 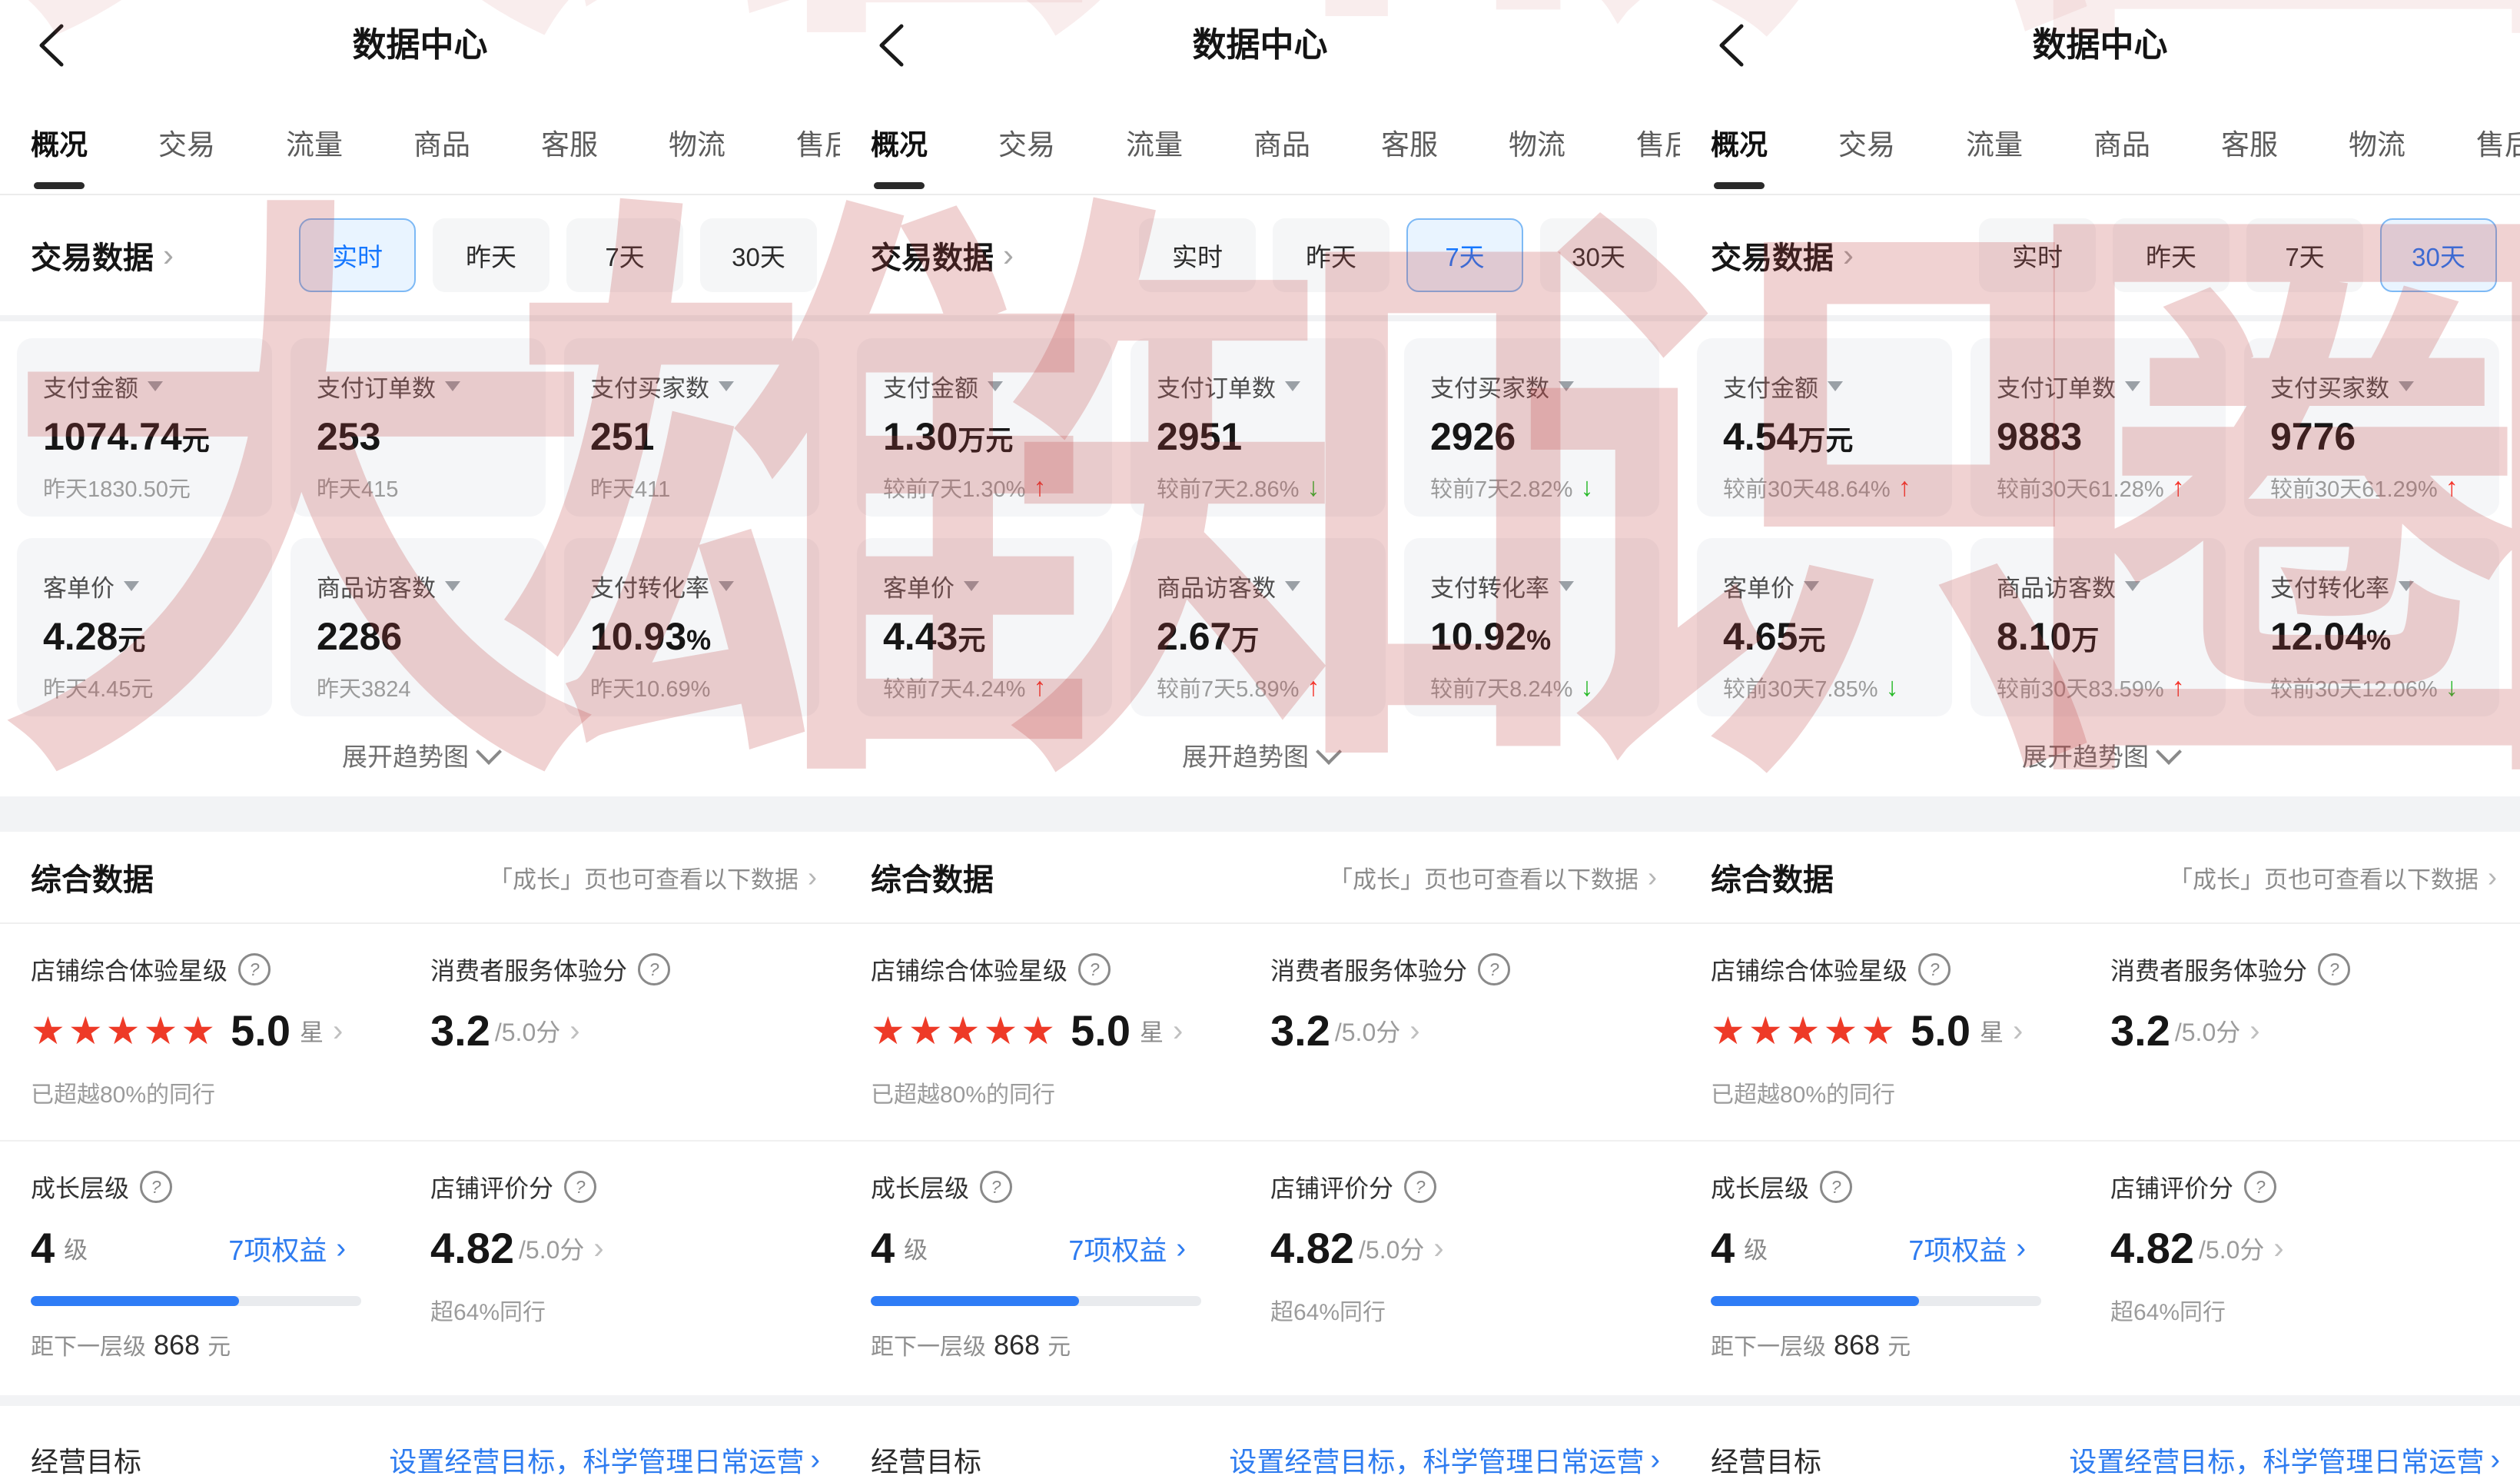 What do you see at coordinates (341, 1248) in the screenshot?
I see `chevron-right-icon: ›` at bounding box center [341, 1248].